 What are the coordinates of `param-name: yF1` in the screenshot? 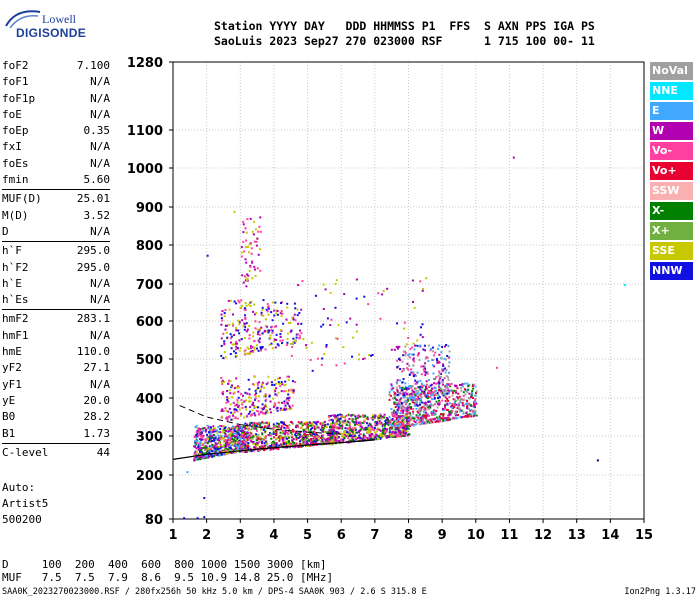 It's located at (12, 384).